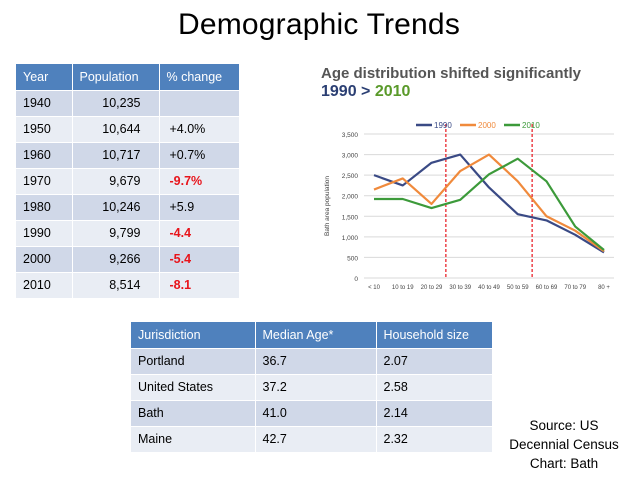 This screenshot has height=479, width=638. I want to click on y-tick-label: 2,500, so click(350, 176).